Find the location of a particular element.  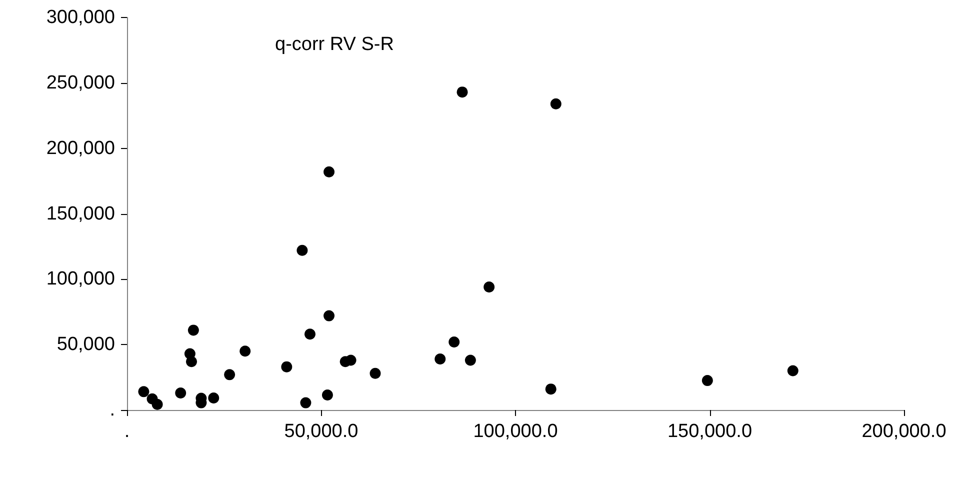

x-tick-label: . is located at coordinates (127, 431).